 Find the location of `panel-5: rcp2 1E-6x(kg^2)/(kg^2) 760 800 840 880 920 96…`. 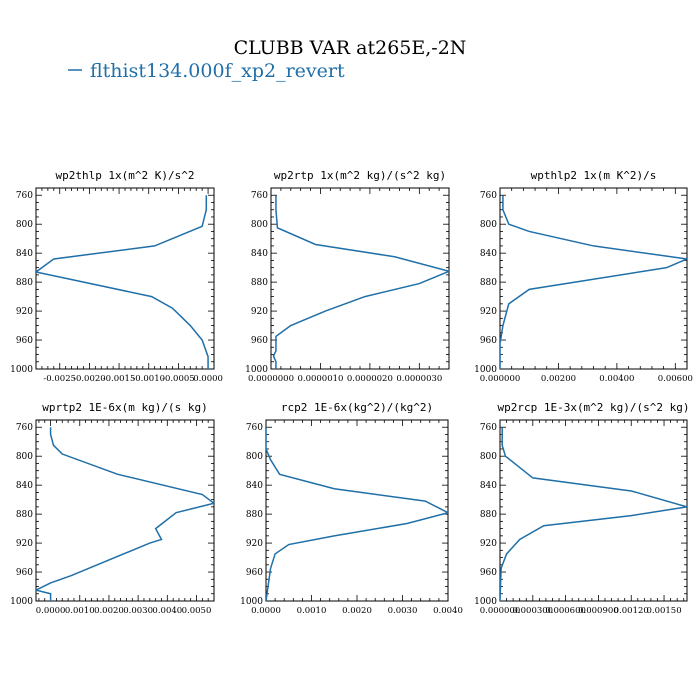

panel-5: rcp2 1E-6x(kg^2)/(kg^2) 760 800 840 880 920 96… is located at coordinates (351, 508).